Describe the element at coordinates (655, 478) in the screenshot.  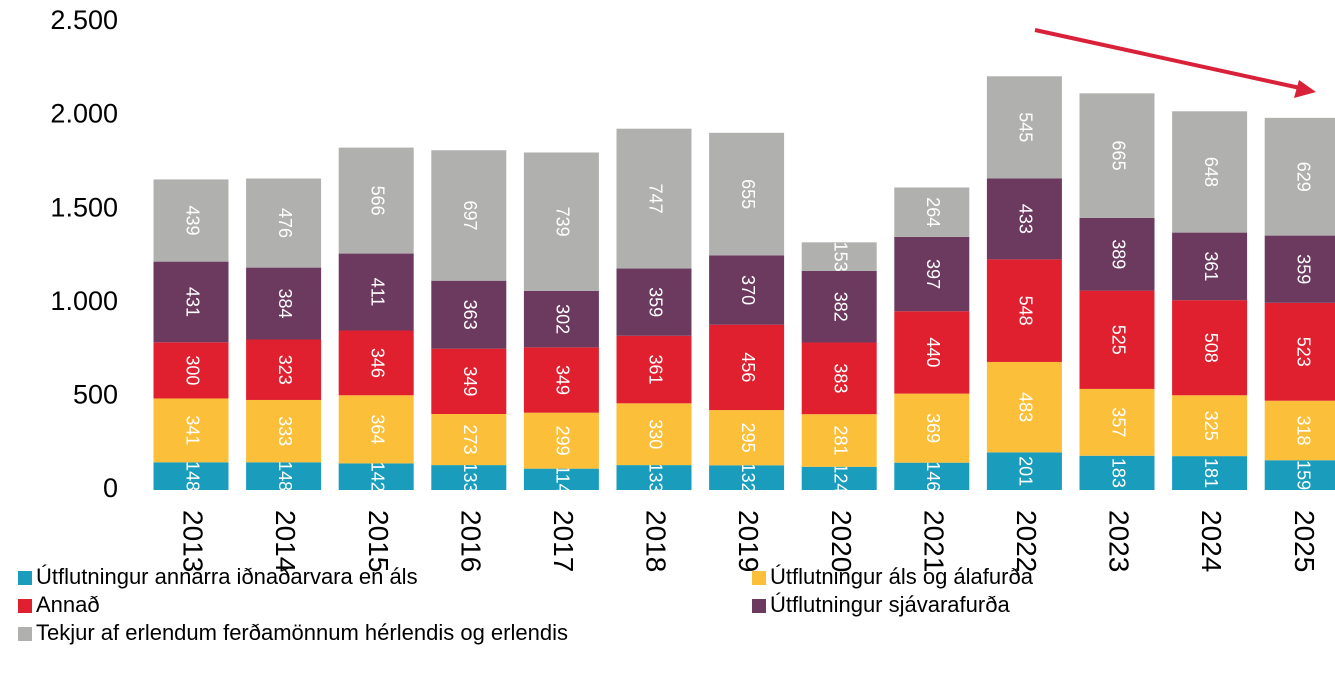
I see `data-label: 133` at that location.